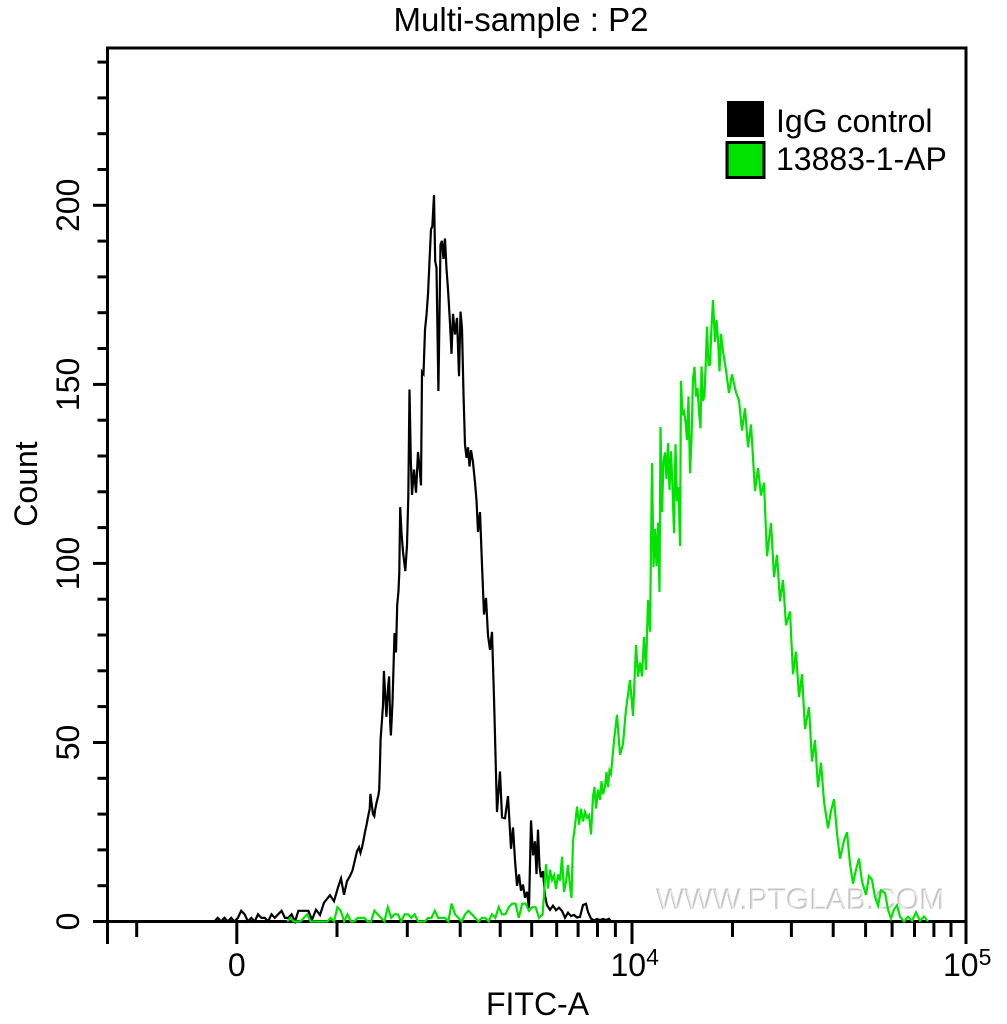  What do you see at coordinates (68, 563) in the screenshot?
I see `svg-text: 100` at bounding box center [68, 563].